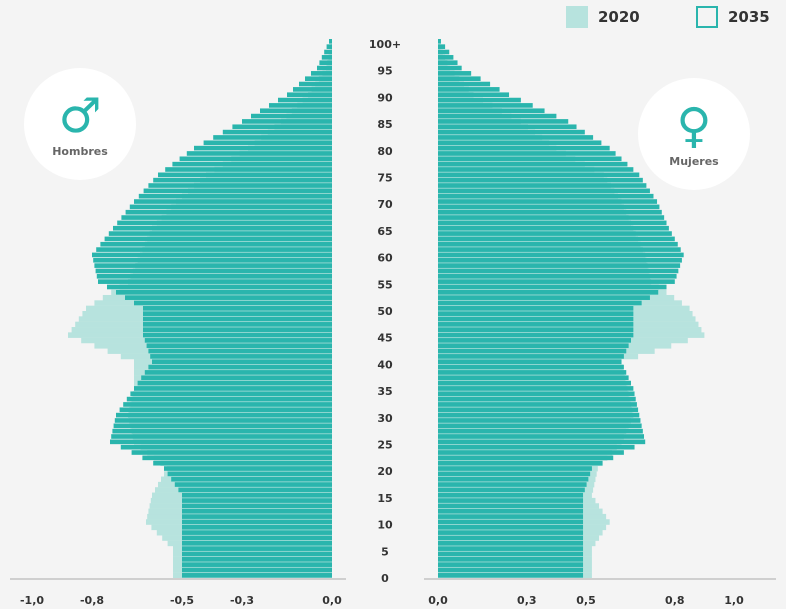 This screenshot has height=609, width=786. Describe the element at coordinates (694, 134) in the screenshot. I see `female-badge: ♀ Mujeres` at that location.